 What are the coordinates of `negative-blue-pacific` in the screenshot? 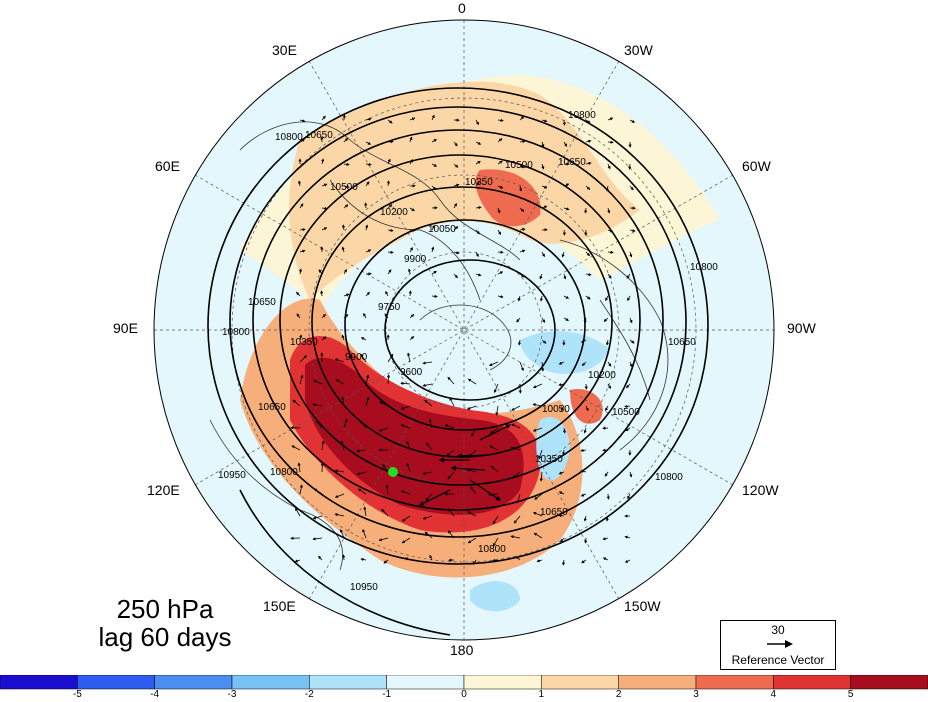 It's located at (495, 596).